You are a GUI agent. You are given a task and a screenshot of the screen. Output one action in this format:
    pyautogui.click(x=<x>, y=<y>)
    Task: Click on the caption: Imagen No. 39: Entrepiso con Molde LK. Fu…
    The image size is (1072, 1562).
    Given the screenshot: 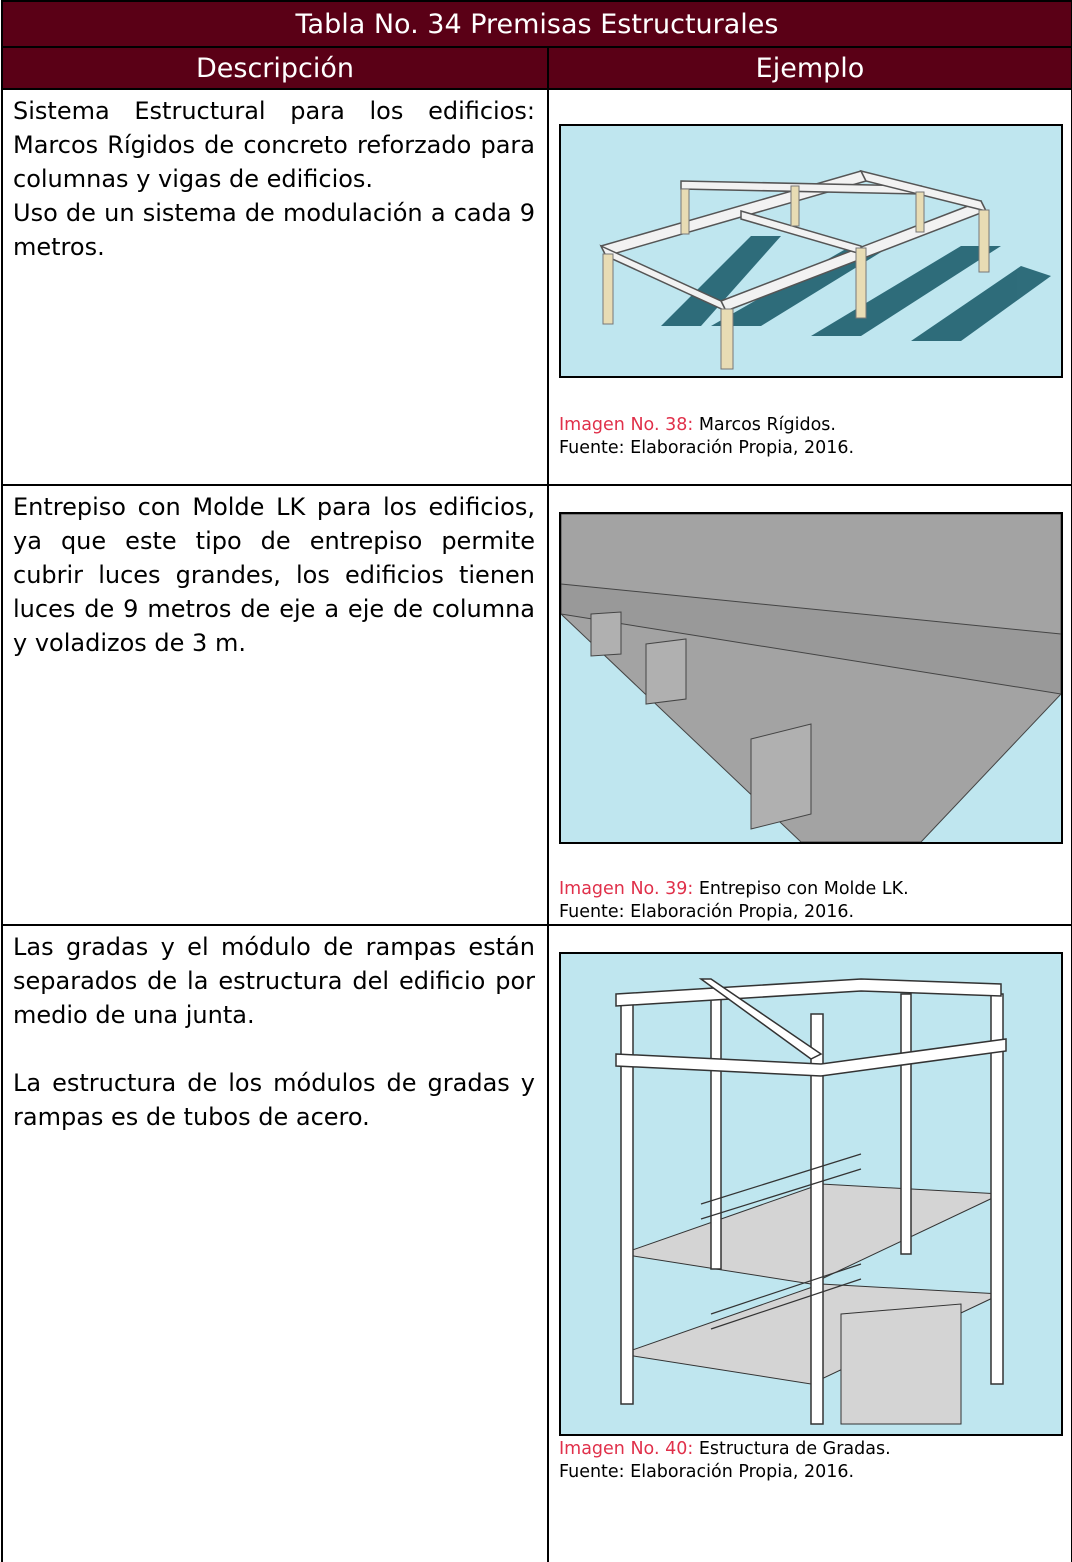 What is the action you would take?
    pyautogui.click(x=810, y=901)
    